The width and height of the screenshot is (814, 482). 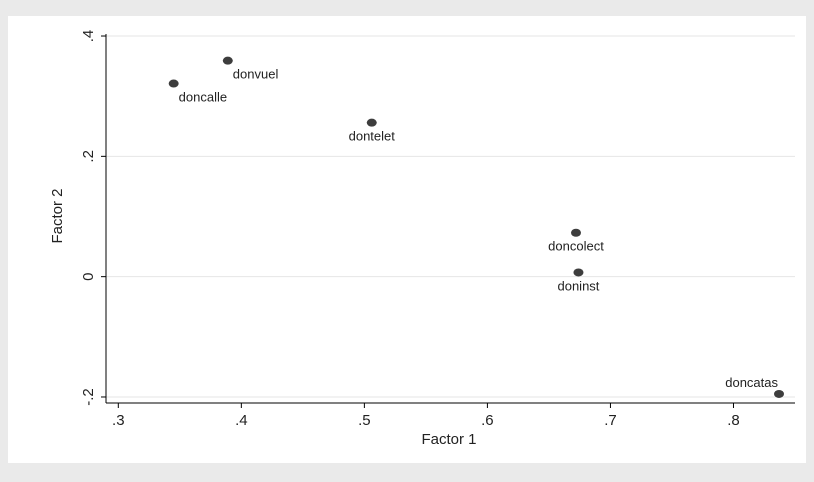 I want to click on x-tick-label: .4, so click(x=241, y=420).